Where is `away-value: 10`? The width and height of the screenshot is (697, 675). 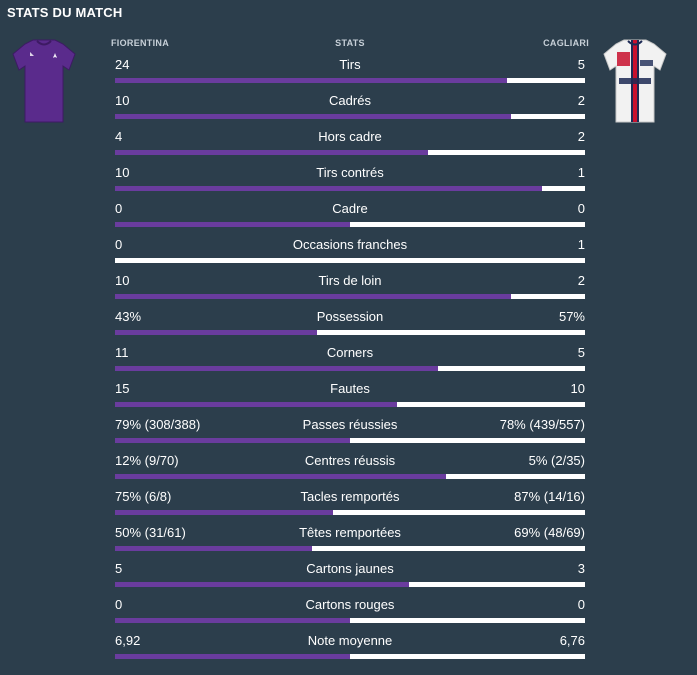
away-value: 10 is located at coordinates (577, 388).